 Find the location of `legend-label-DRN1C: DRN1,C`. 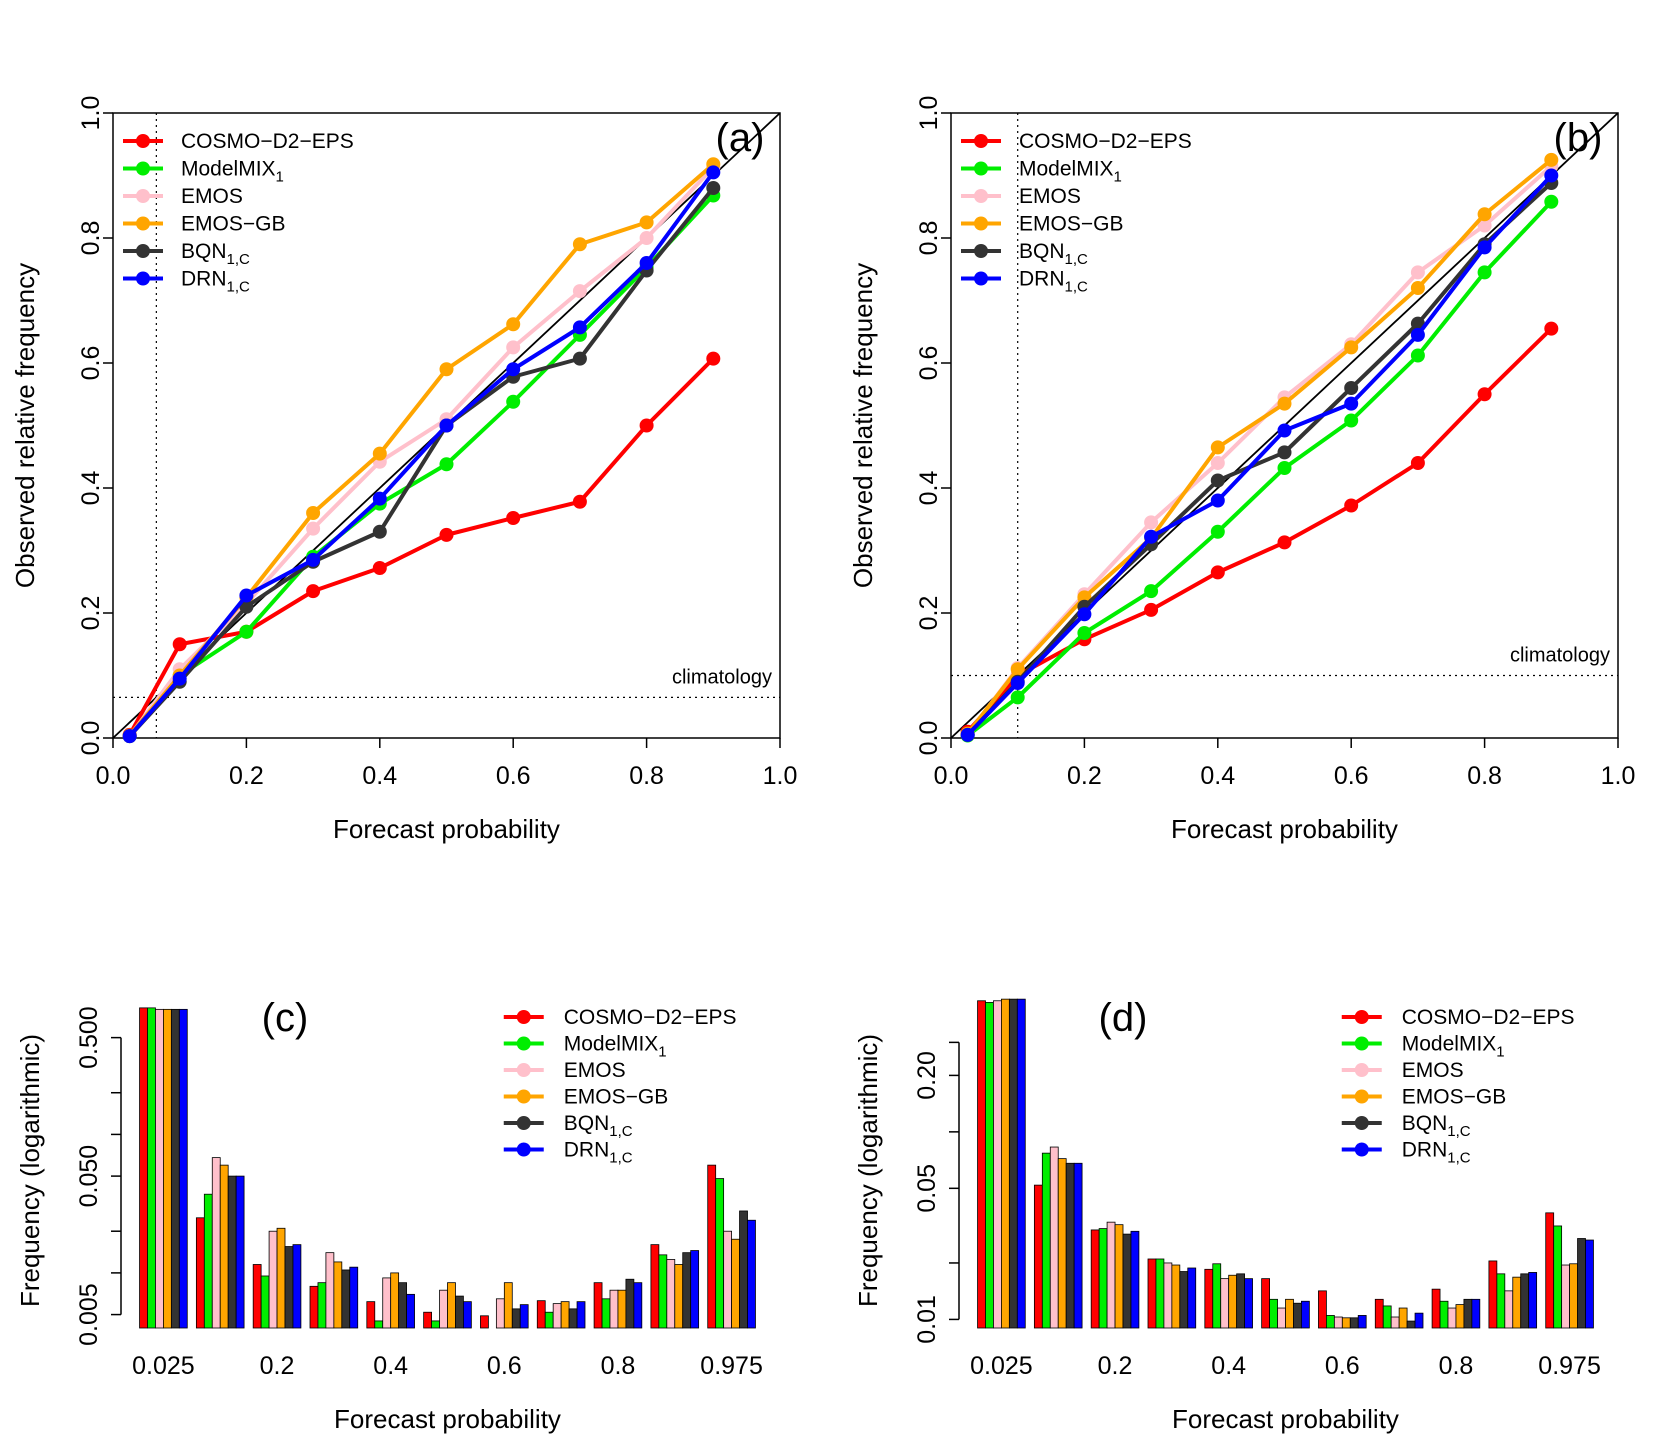

legend-label-DRN1C: DRN1,C is located at coordinates (1436, 1153).